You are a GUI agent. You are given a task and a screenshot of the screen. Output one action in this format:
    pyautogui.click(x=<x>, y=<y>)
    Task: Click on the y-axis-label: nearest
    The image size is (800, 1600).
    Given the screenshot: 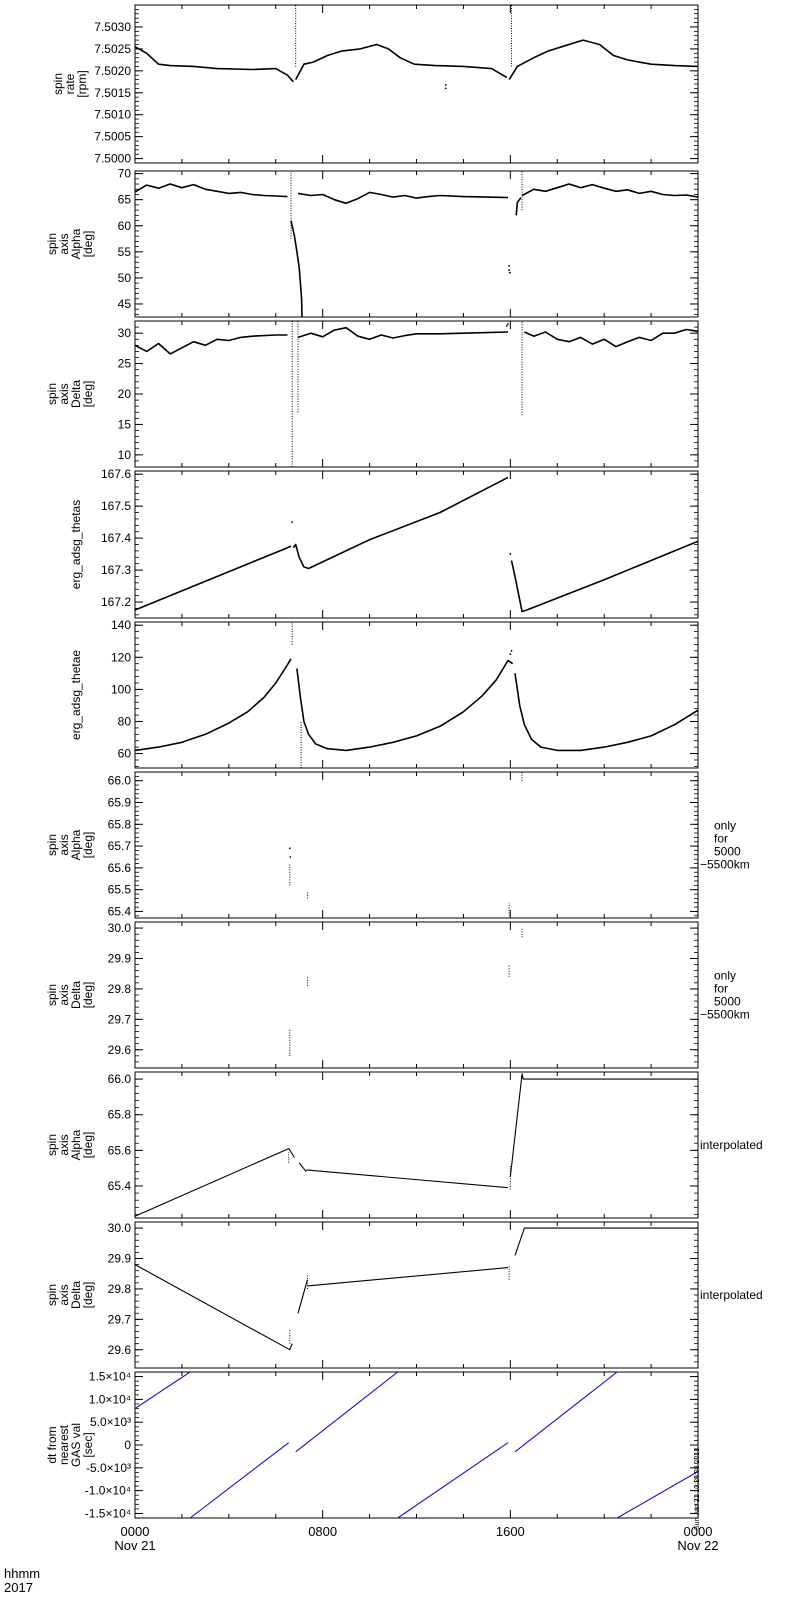 What is the action you would take?
    pyautogui.click(x=64, y=1444)
    